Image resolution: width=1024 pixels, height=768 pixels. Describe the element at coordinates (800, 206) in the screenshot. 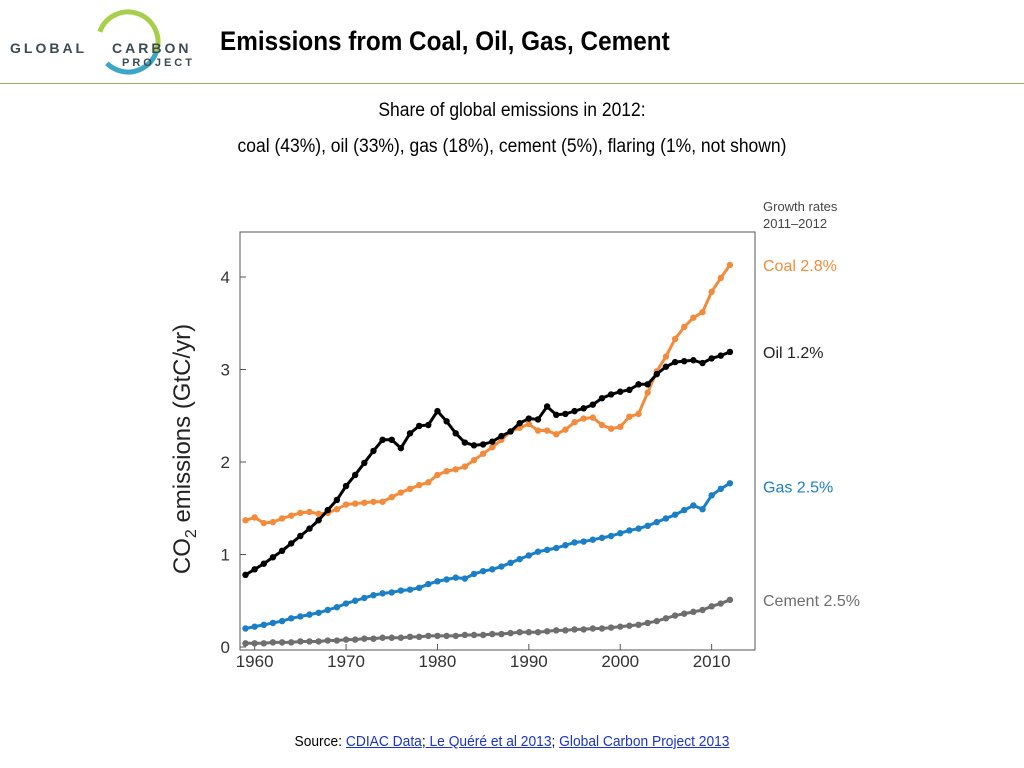

I see `legend-title: Growth rates` at that location.